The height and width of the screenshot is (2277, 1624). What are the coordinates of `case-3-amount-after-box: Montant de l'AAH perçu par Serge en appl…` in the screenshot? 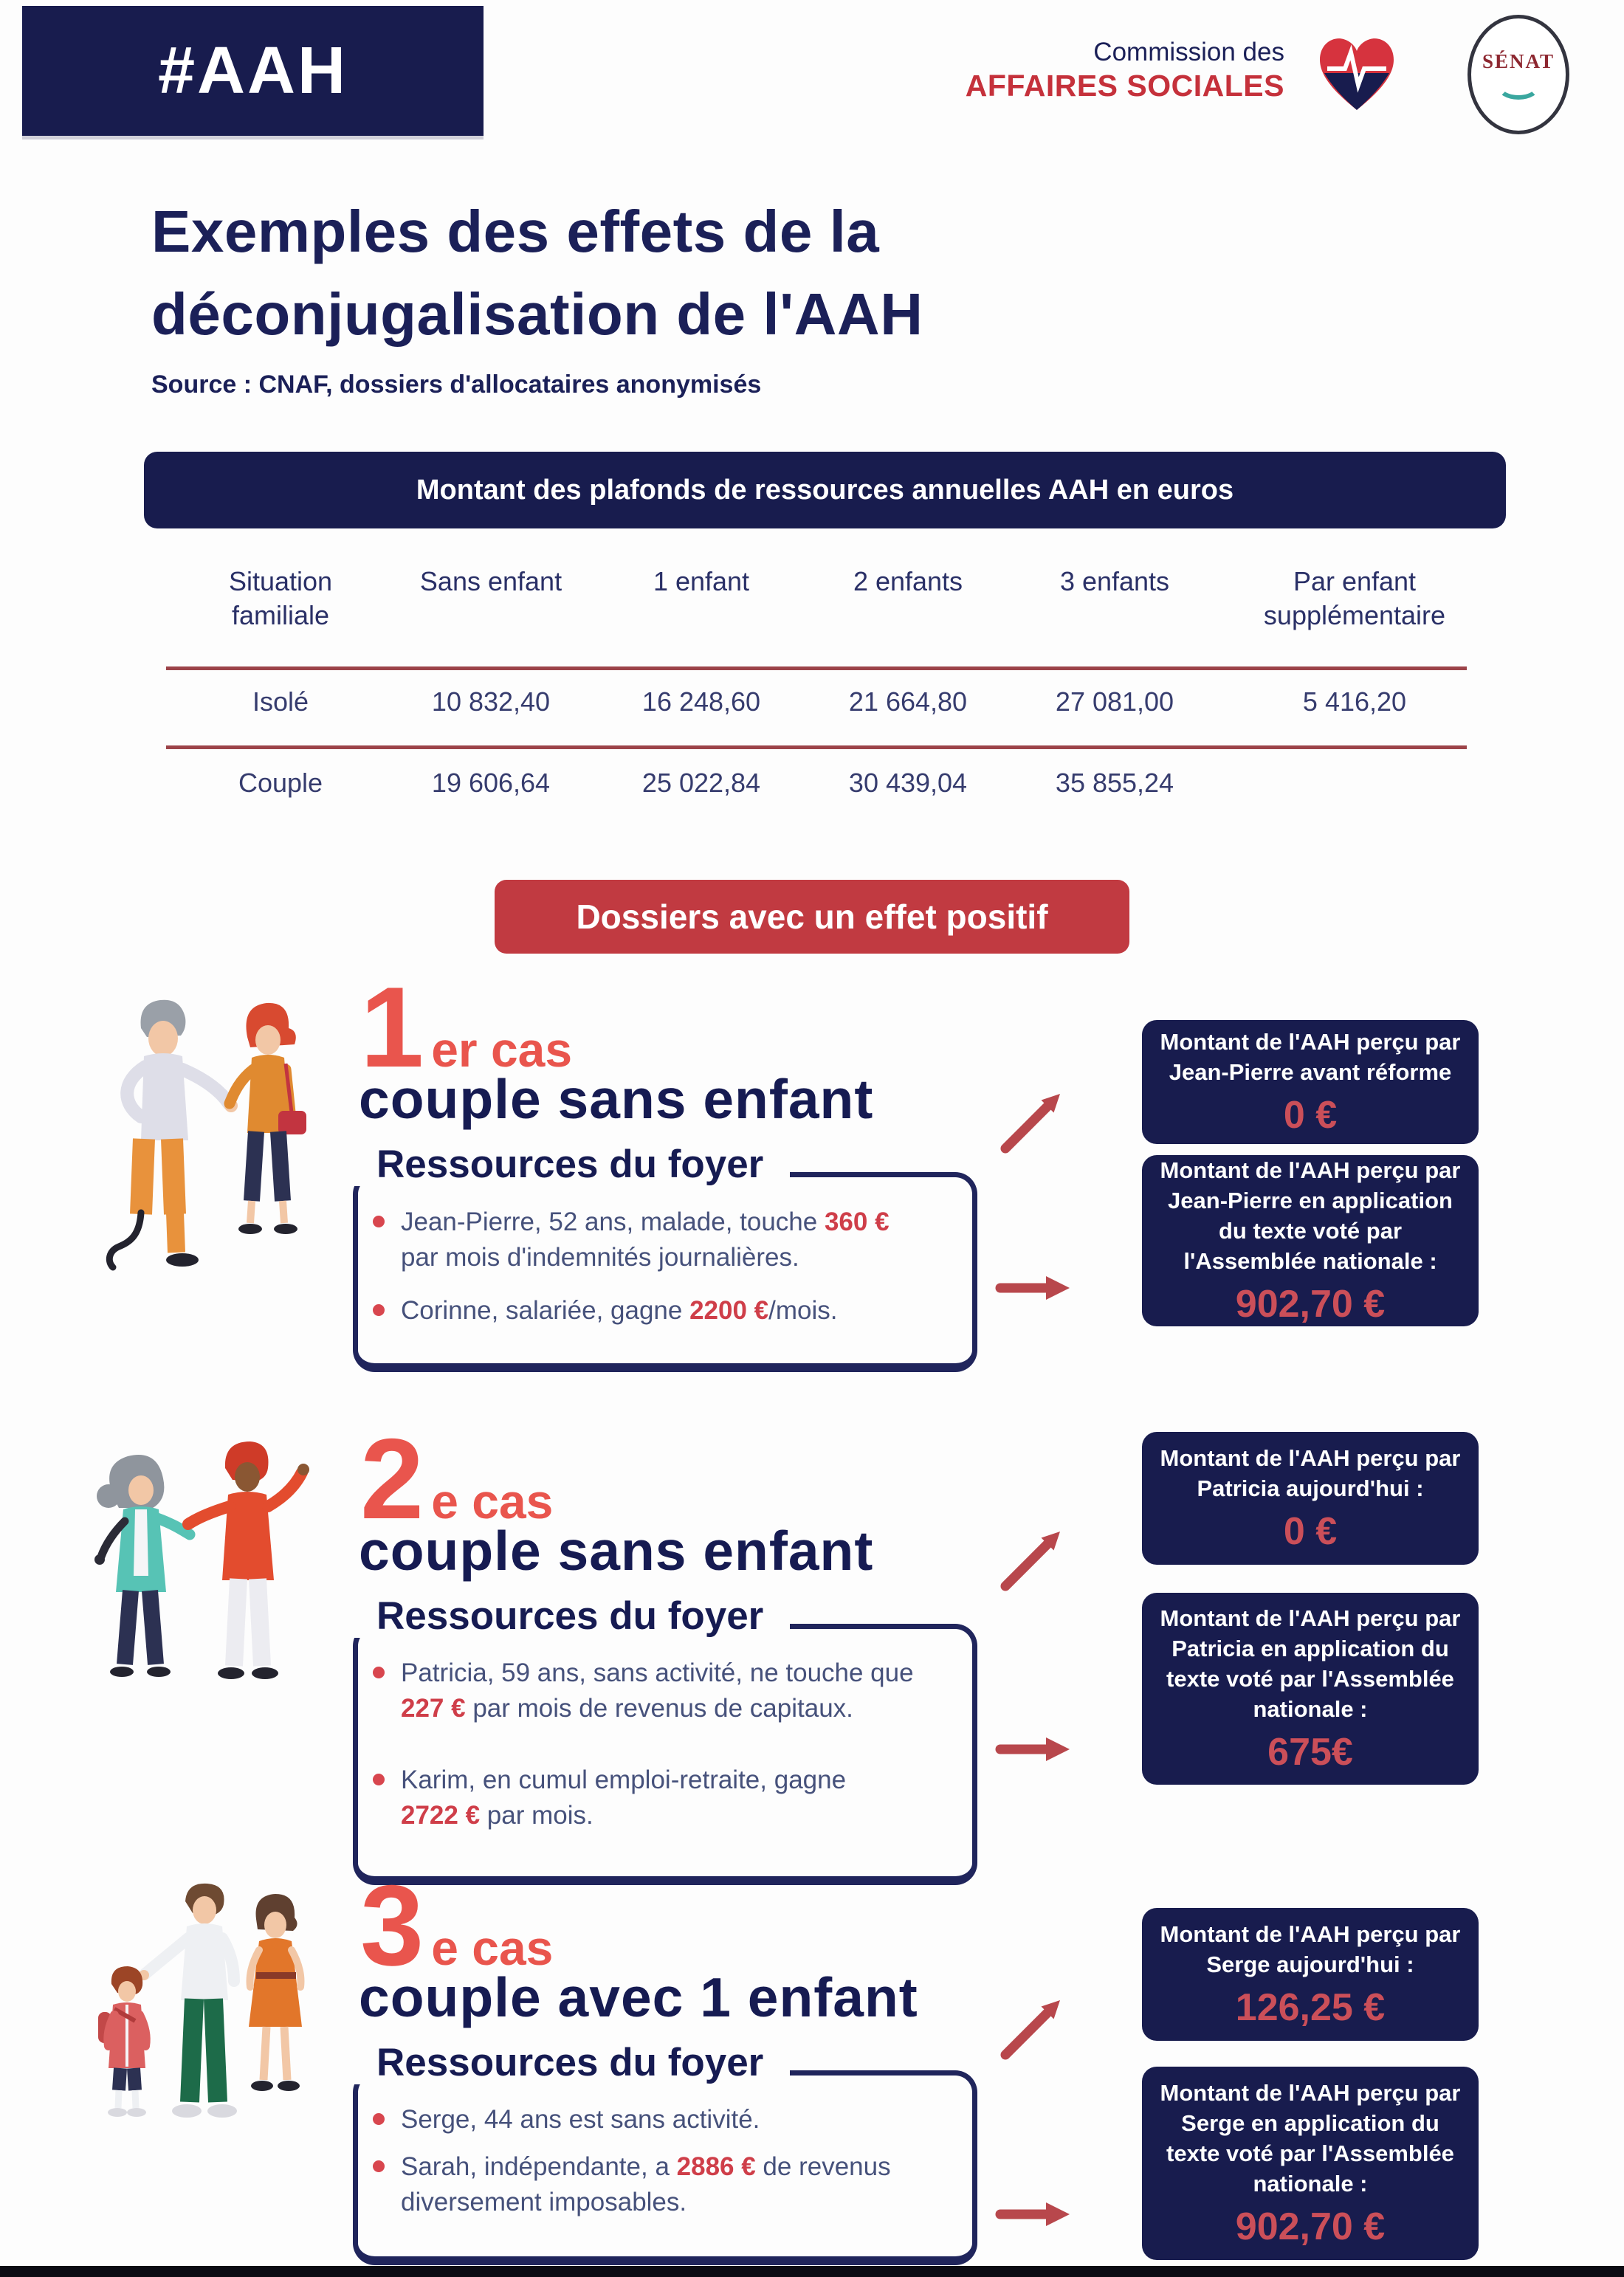 It's located at (1310, 2163).